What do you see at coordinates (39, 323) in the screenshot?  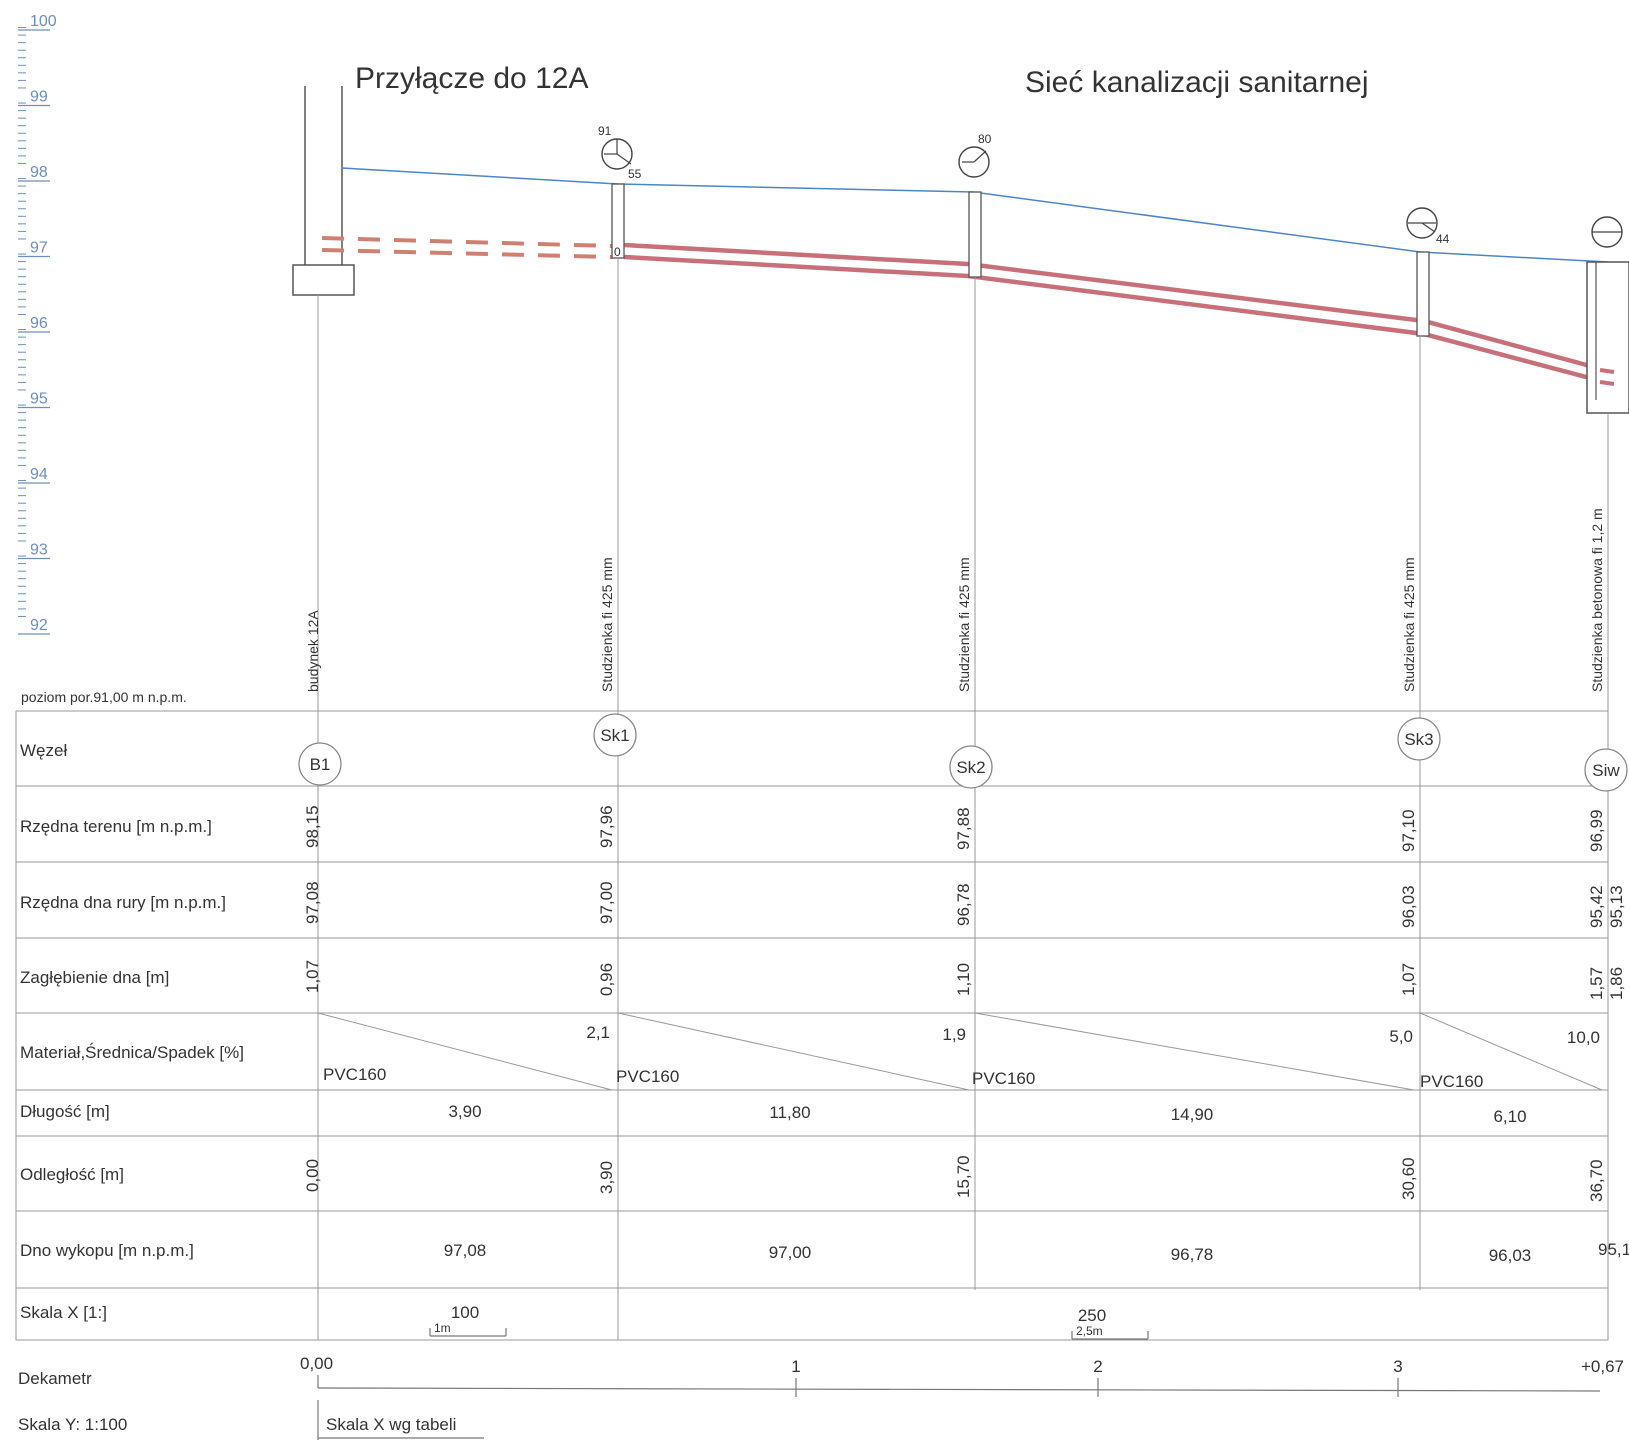 I see `ruler-label: 96` at bounding box center [39, 323].